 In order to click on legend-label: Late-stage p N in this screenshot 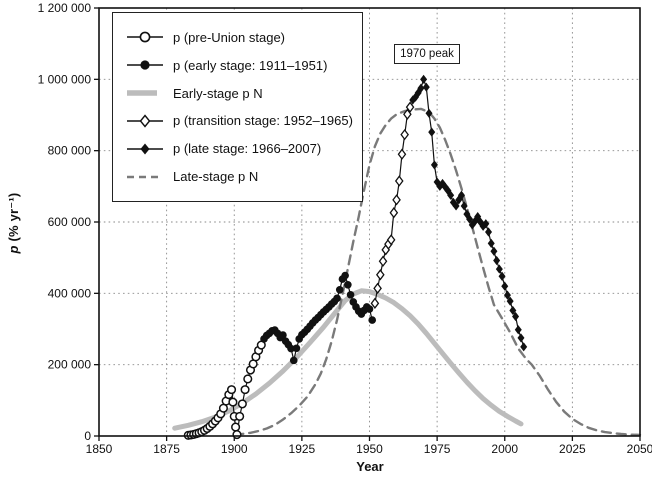, I will do `click(216, 177)`.